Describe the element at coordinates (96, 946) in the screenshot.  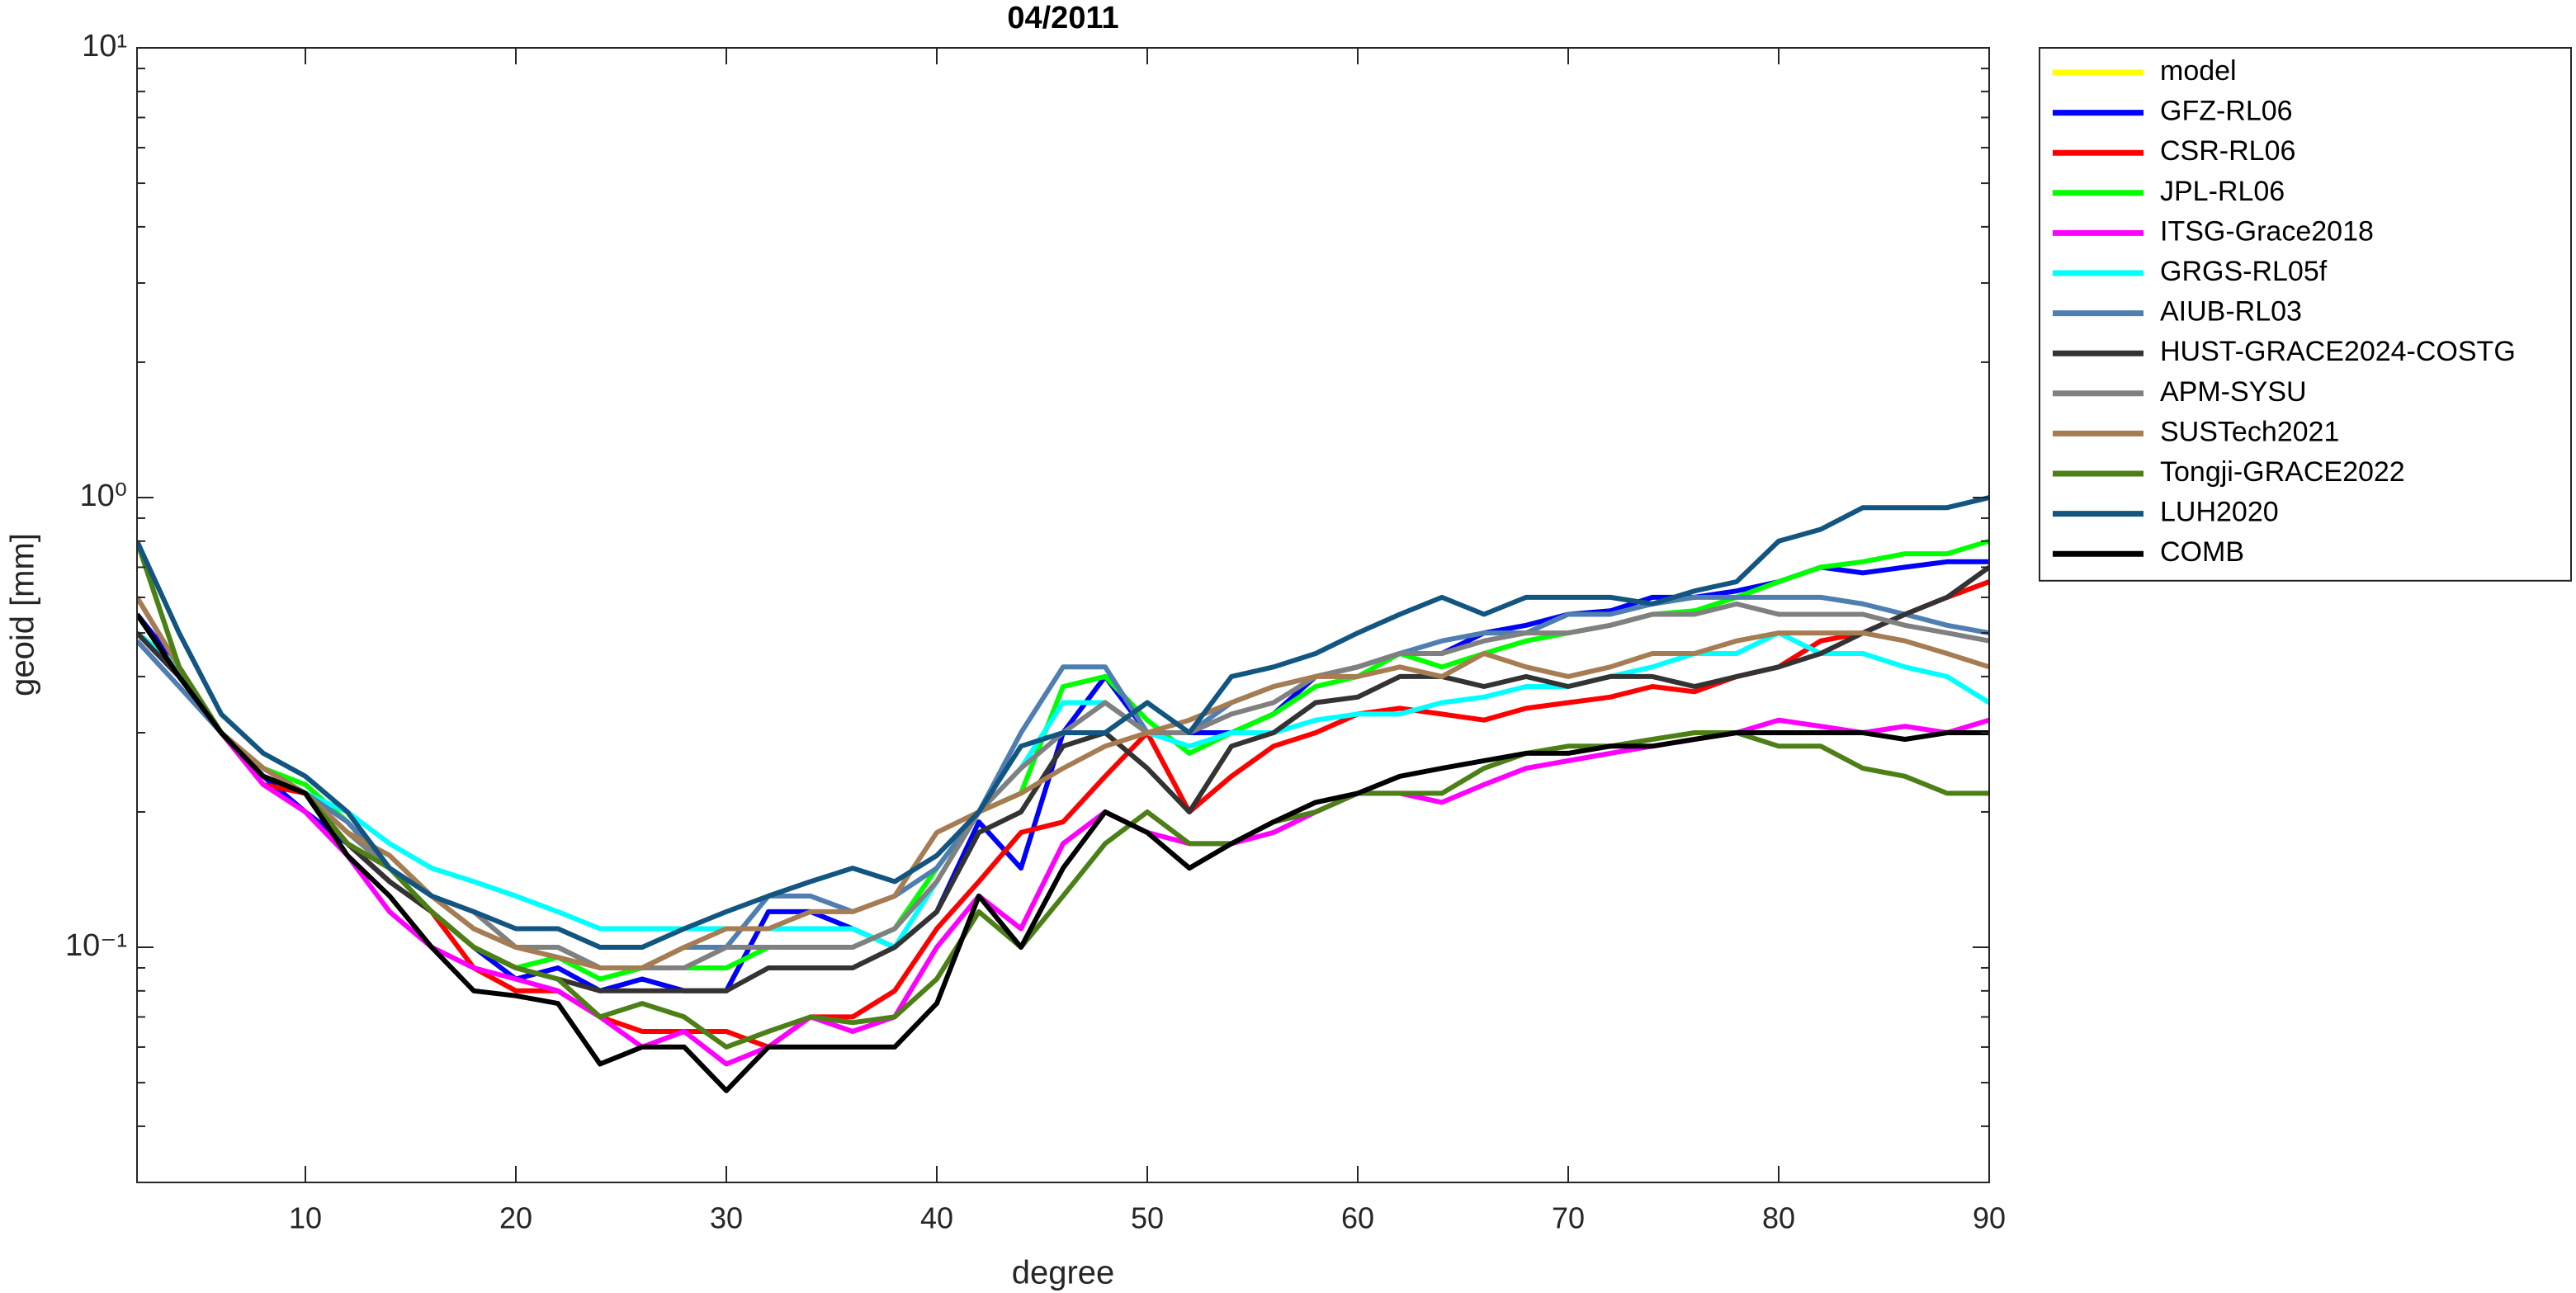
I see `y-tick-label: 10⁻¹` at that location.